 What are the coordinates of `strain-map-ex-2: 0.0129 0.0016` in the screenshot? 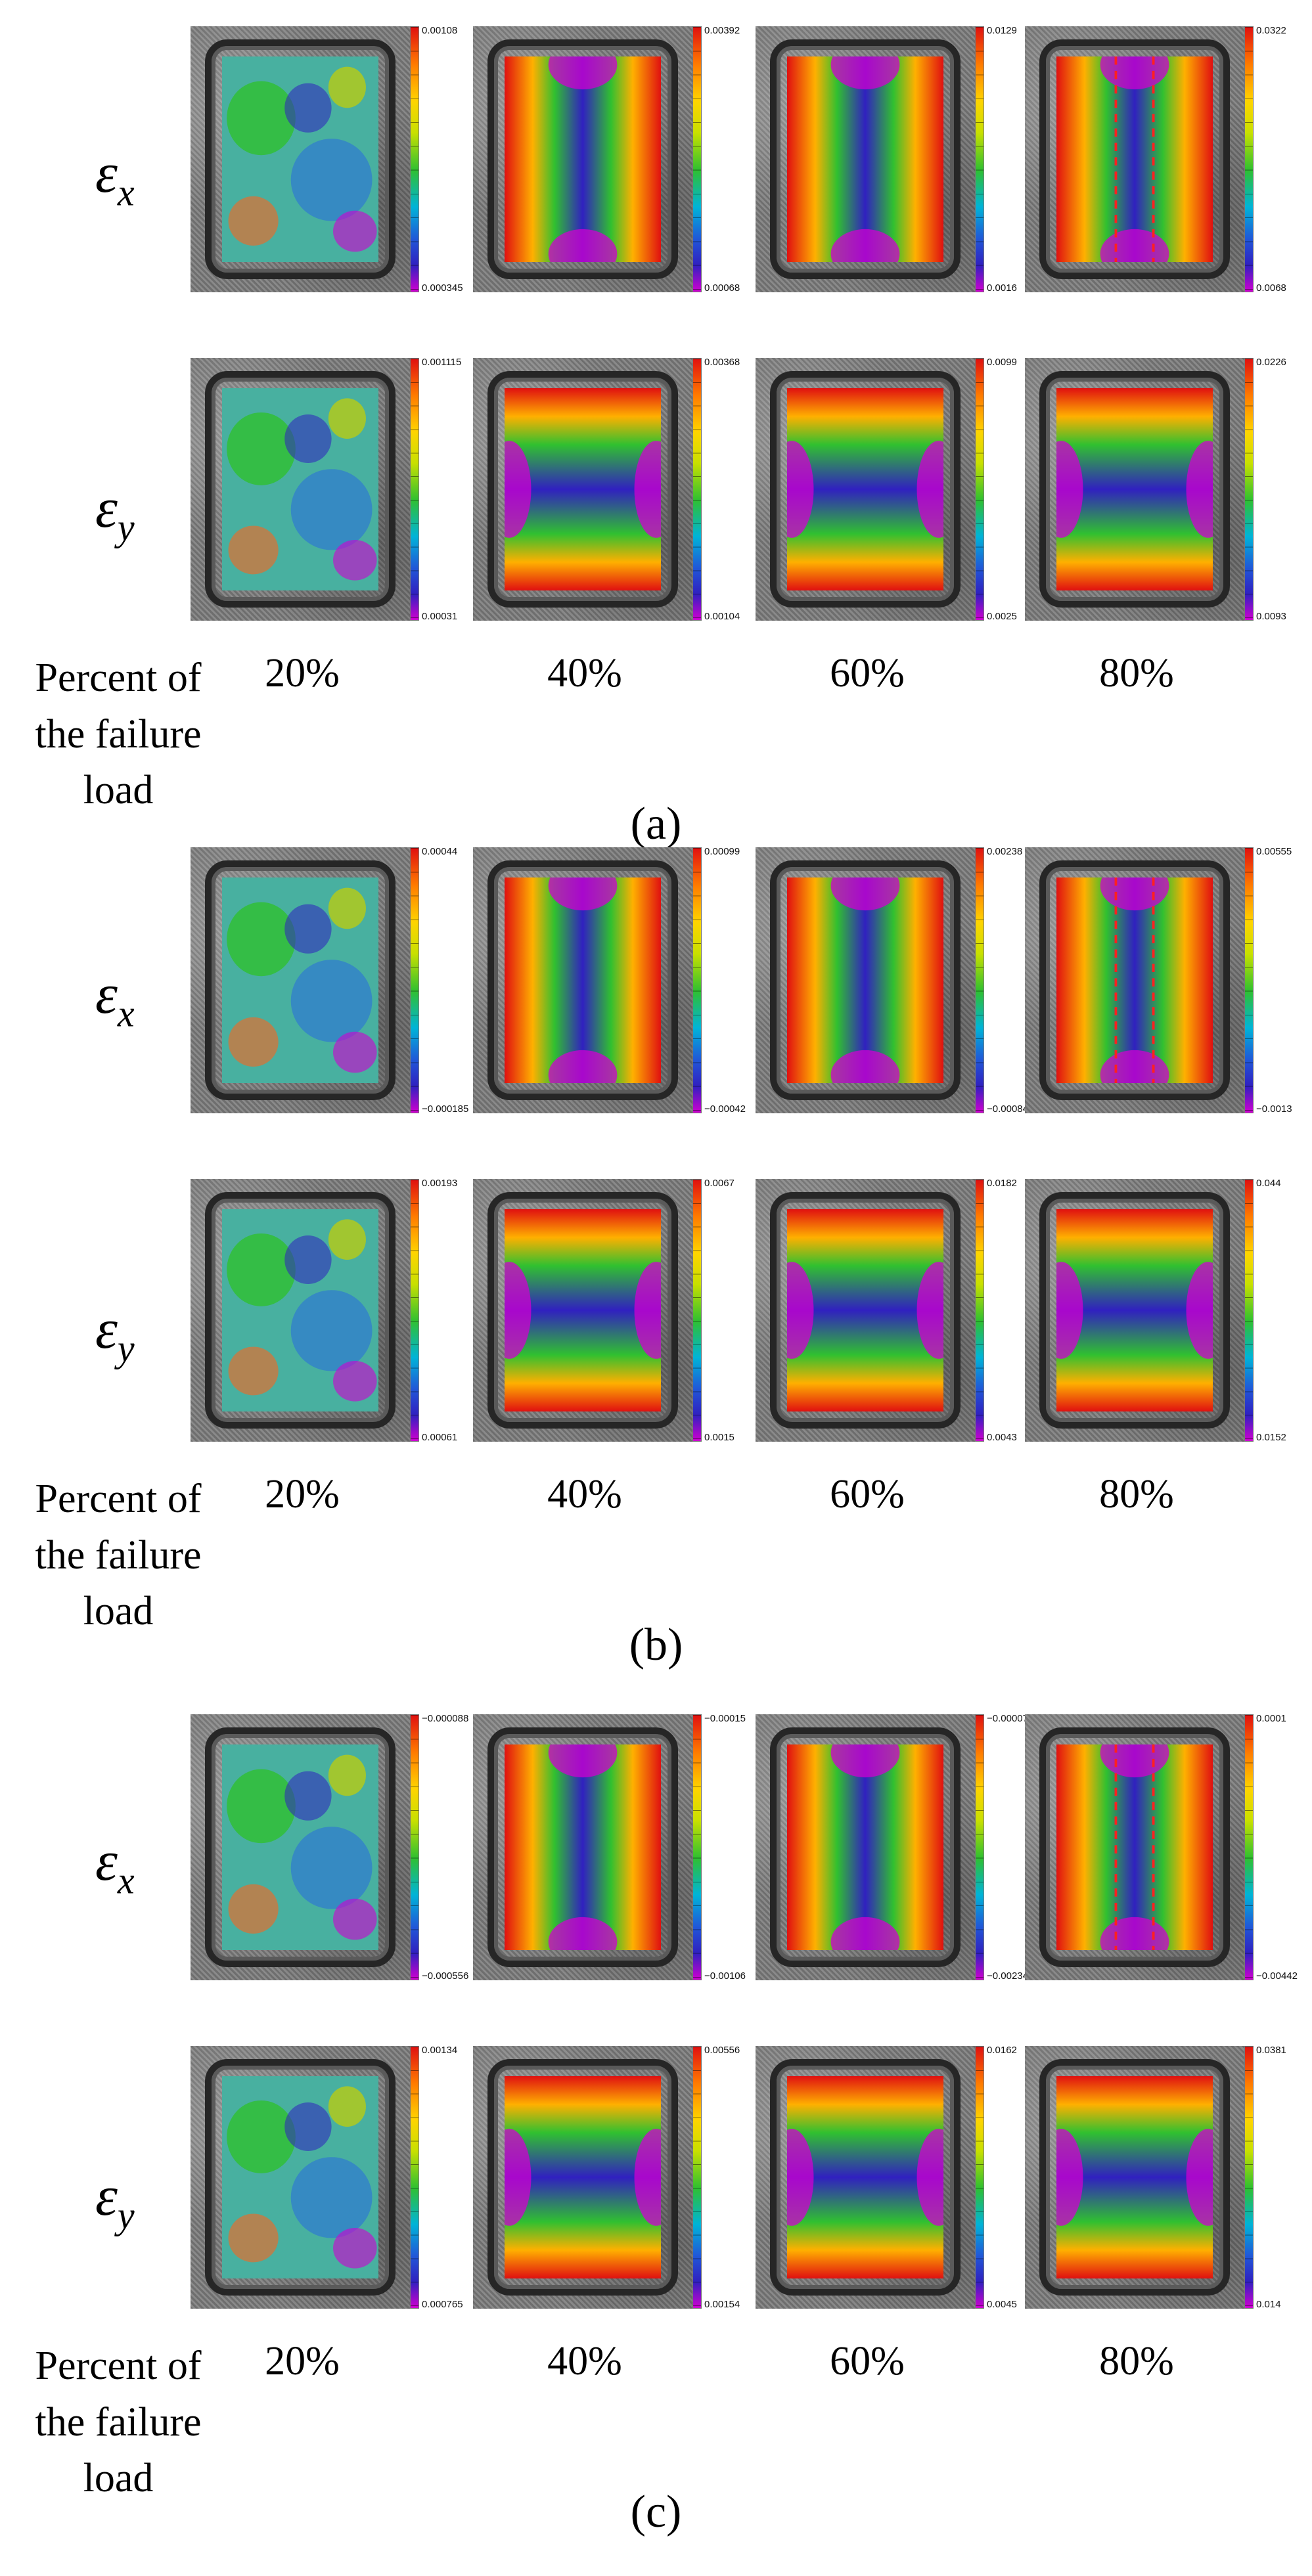 It's located at (894, 159).